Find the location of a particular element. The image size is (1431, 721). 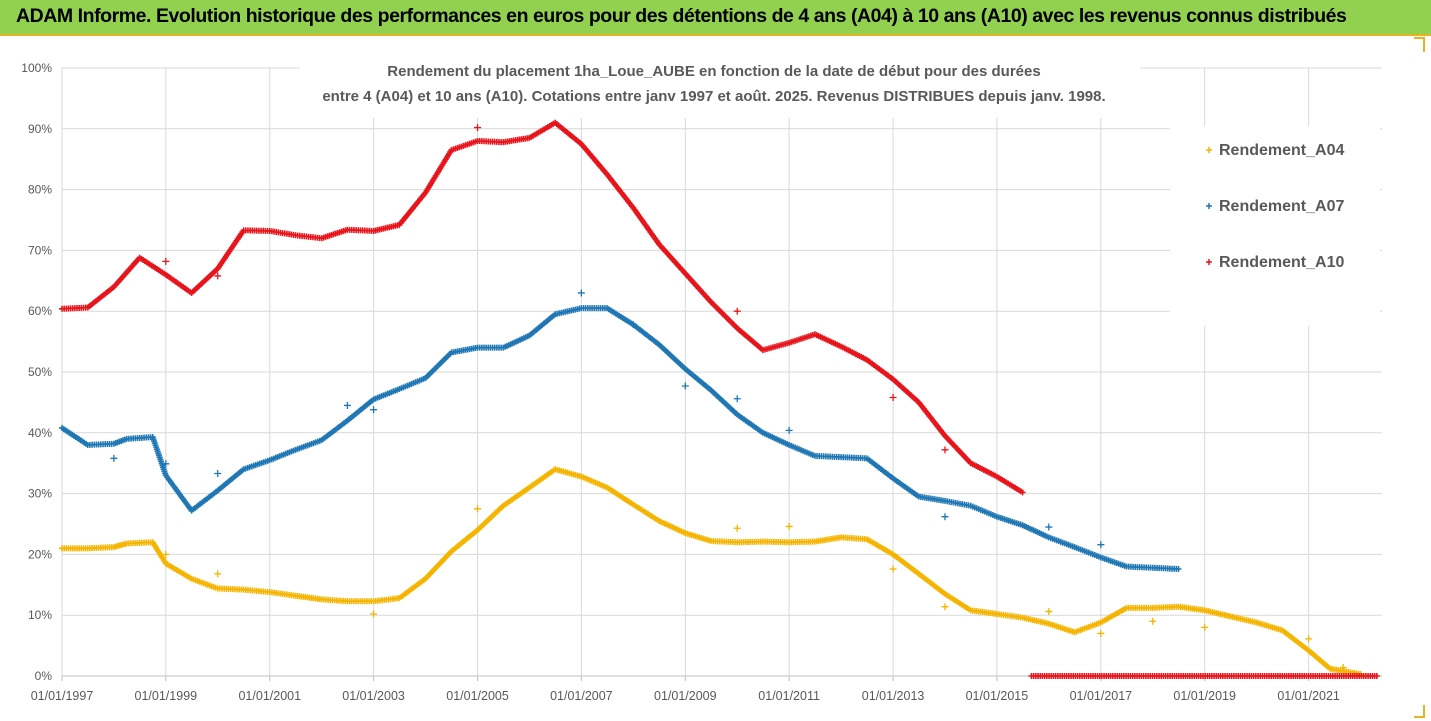

legend-label-Rendement_A04: Rendement_A04 is located at coordinates (1281, 150).